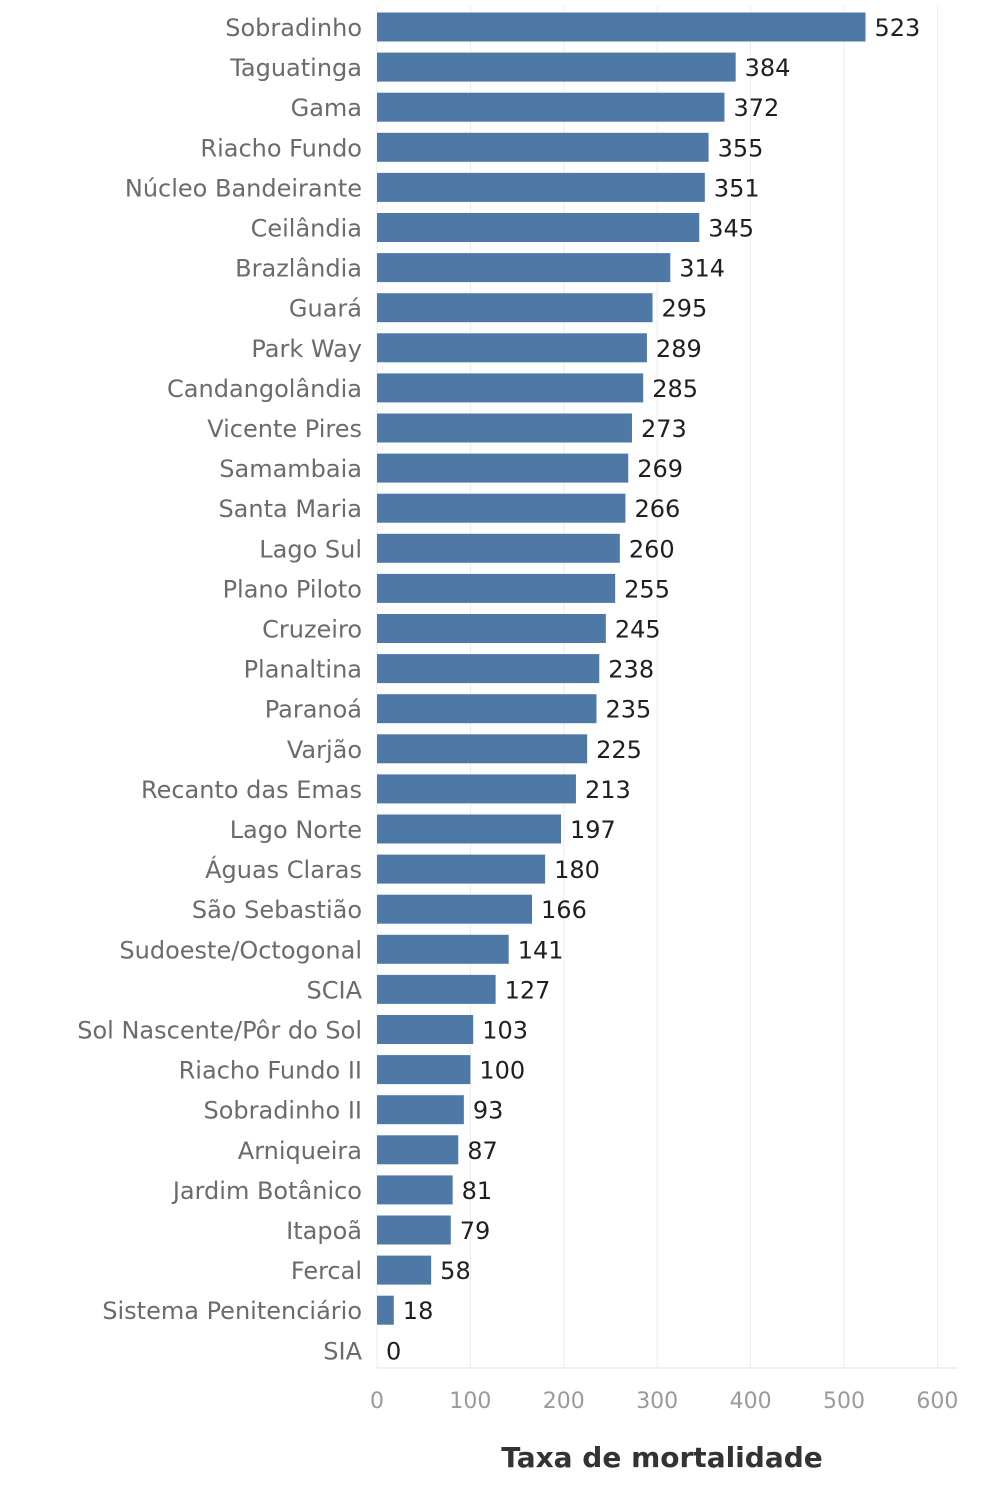 This screenshot has height=1503, width=984. What do you see at coordinates (277, 910) in the screenshot?
I see `category-label: São Sebastião` at bounding box center [277, 910].